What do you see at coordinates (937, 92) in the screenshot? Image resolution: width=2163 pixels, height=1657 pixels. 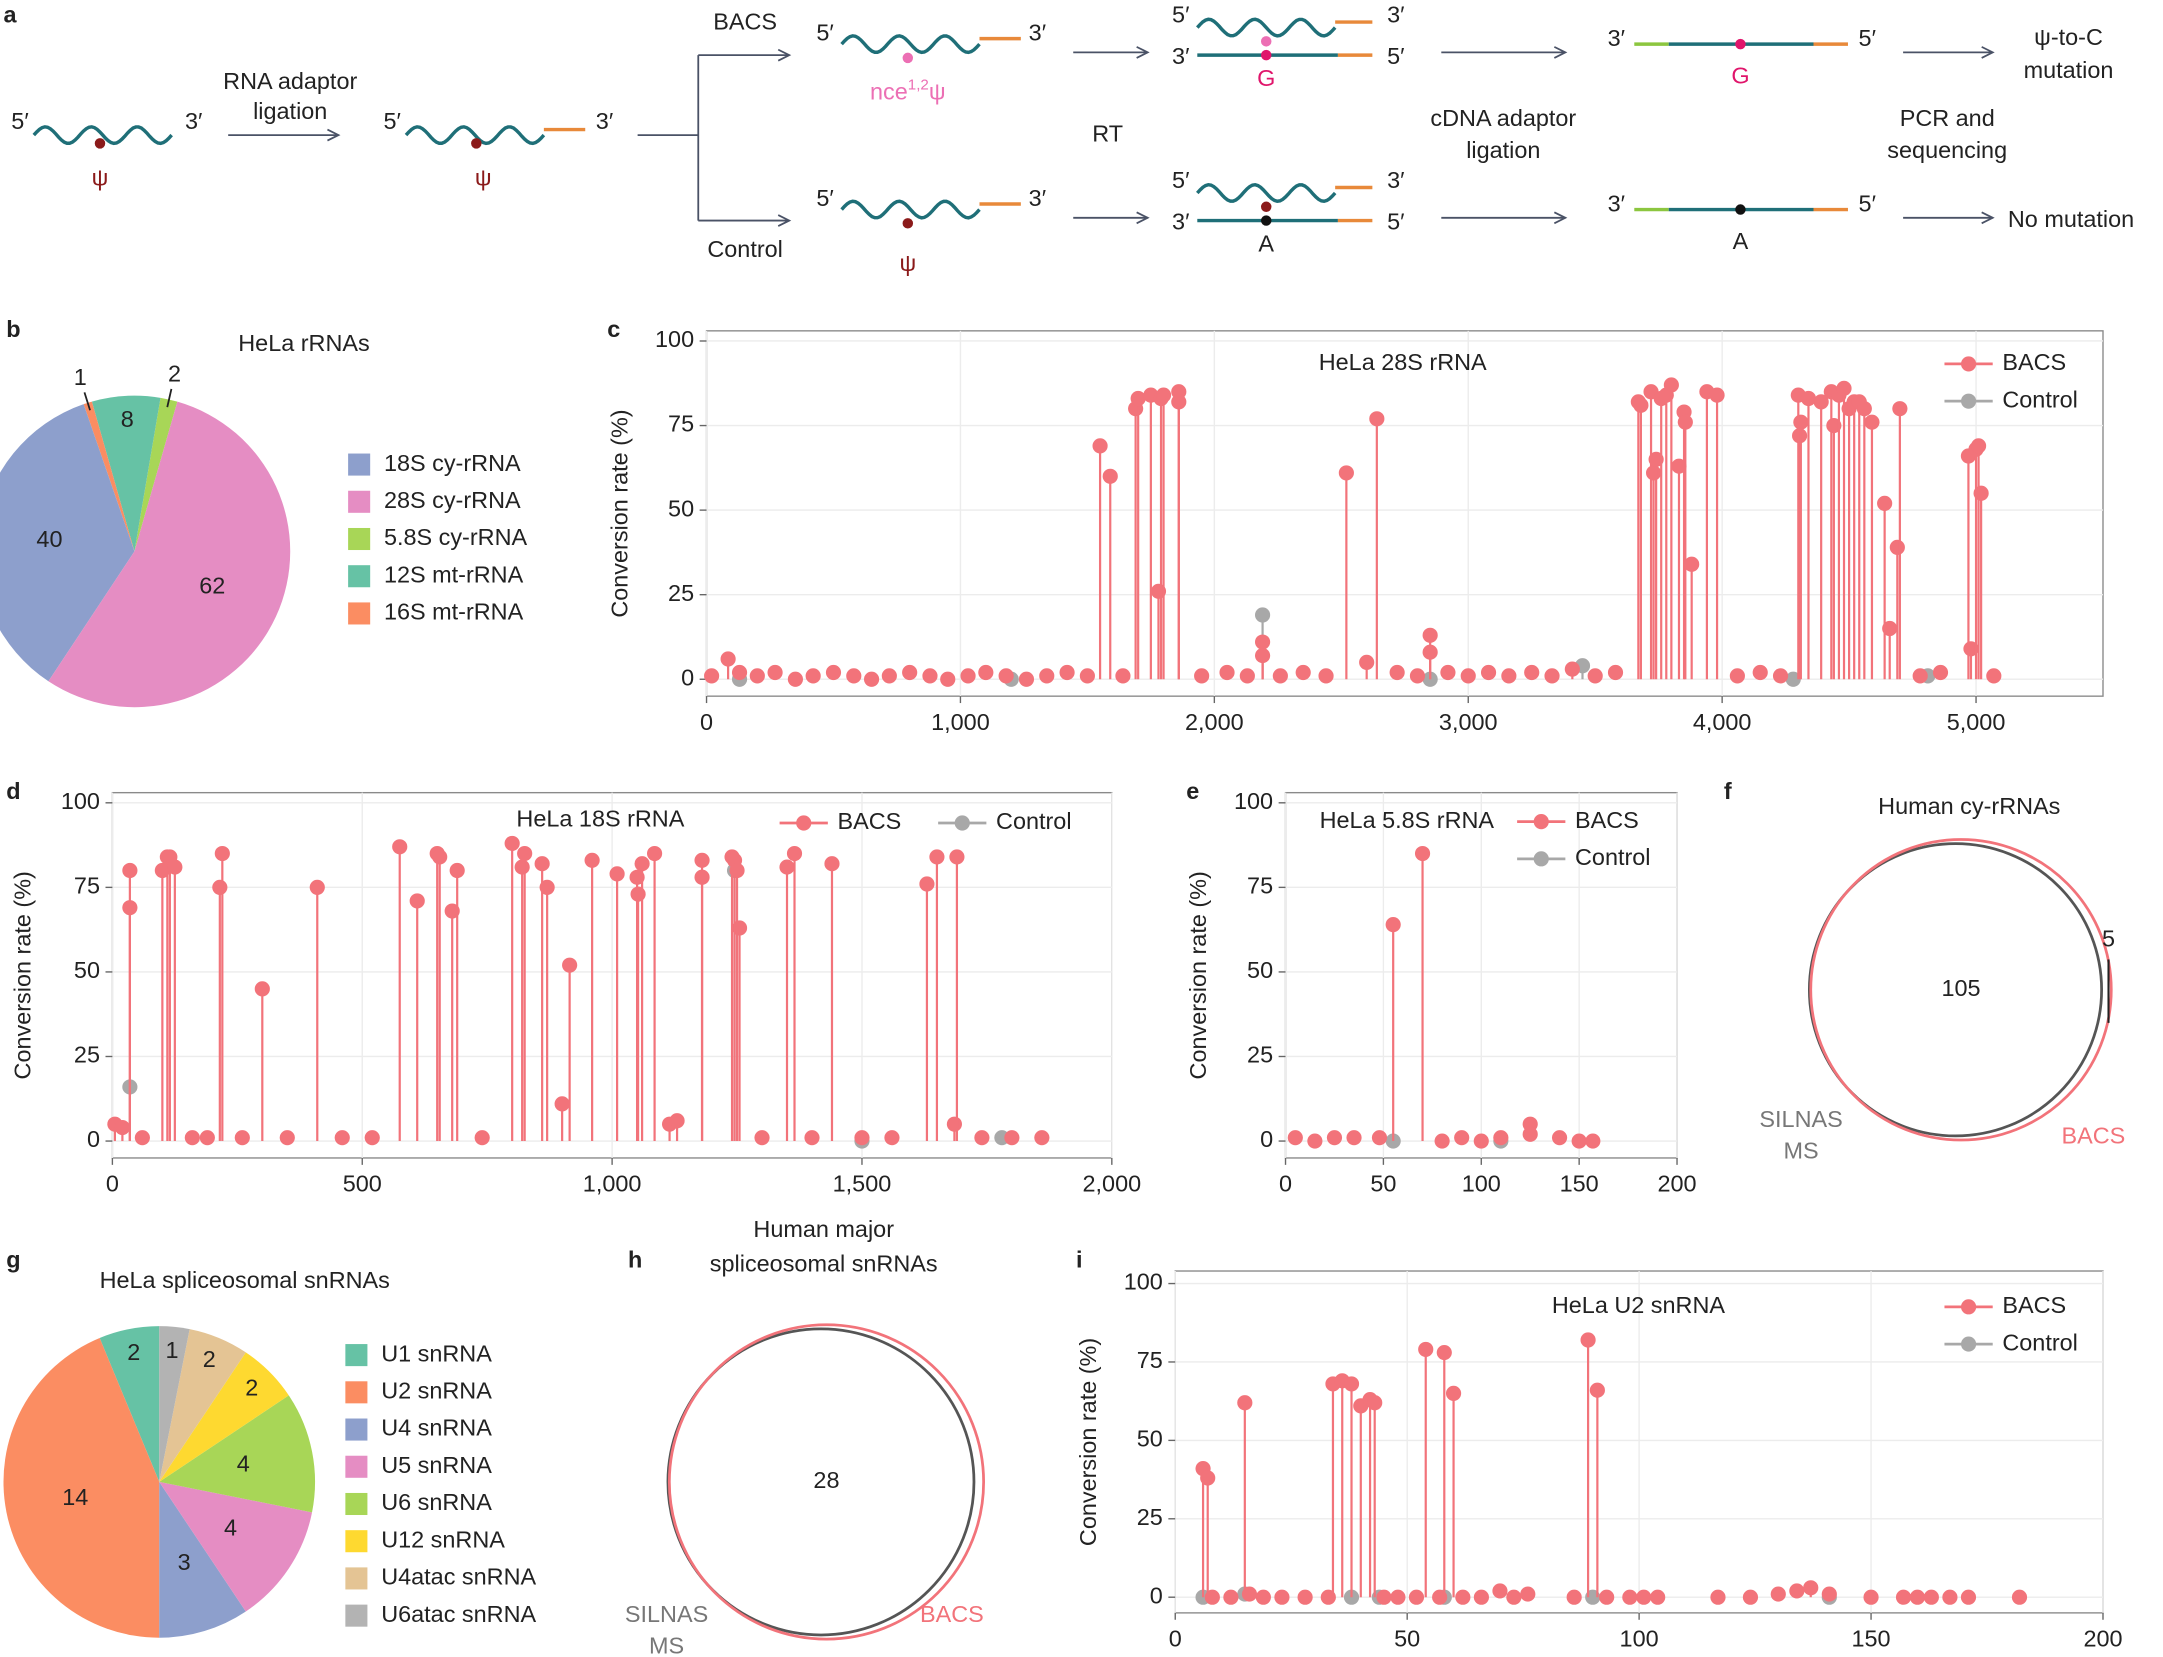 I see `label: ψ` at bounding box center [937, 92].